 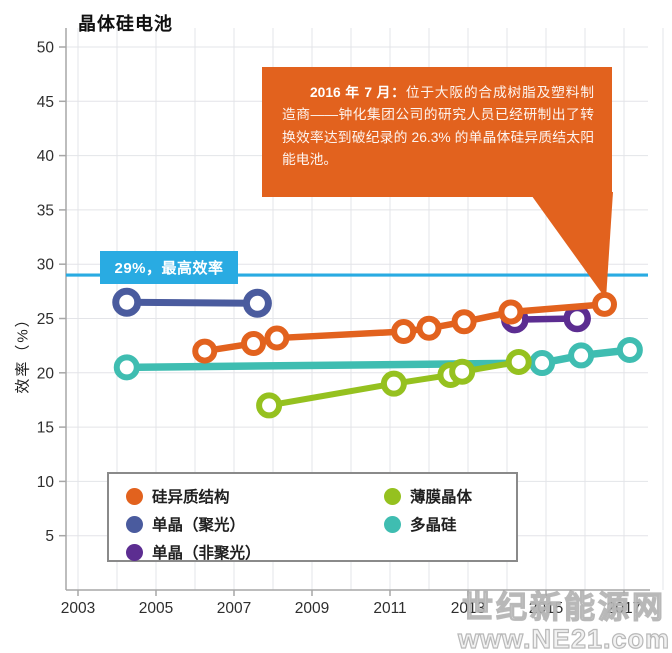 What do you see at coordinates (46, 482) in the screenshot?
I see `y-tick-label: 10` at bounding box center [46, 482].